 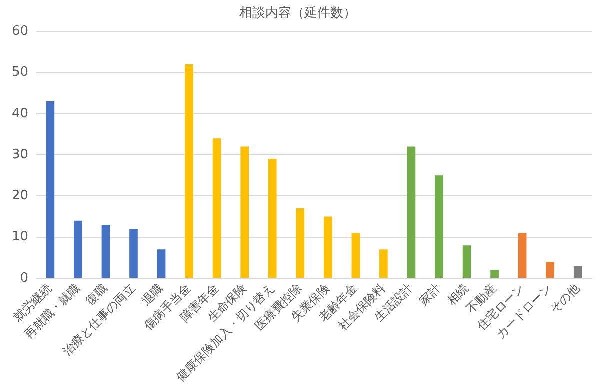 I want to click on y-tick-label: 0, so click(x=24, y=278).